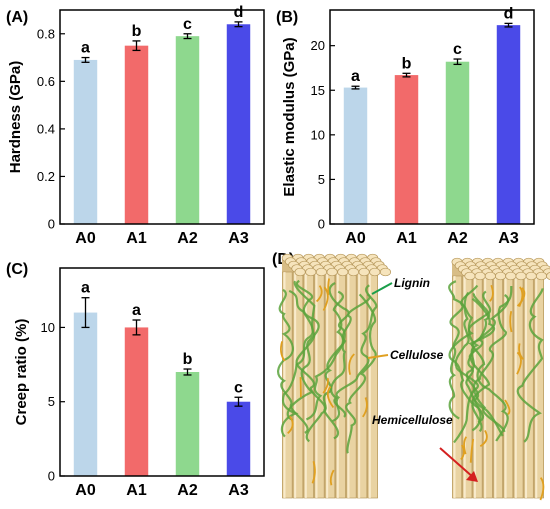 This screenshot has width=550, height=509. I want to click on significance-letter: d, so click(239, 12).